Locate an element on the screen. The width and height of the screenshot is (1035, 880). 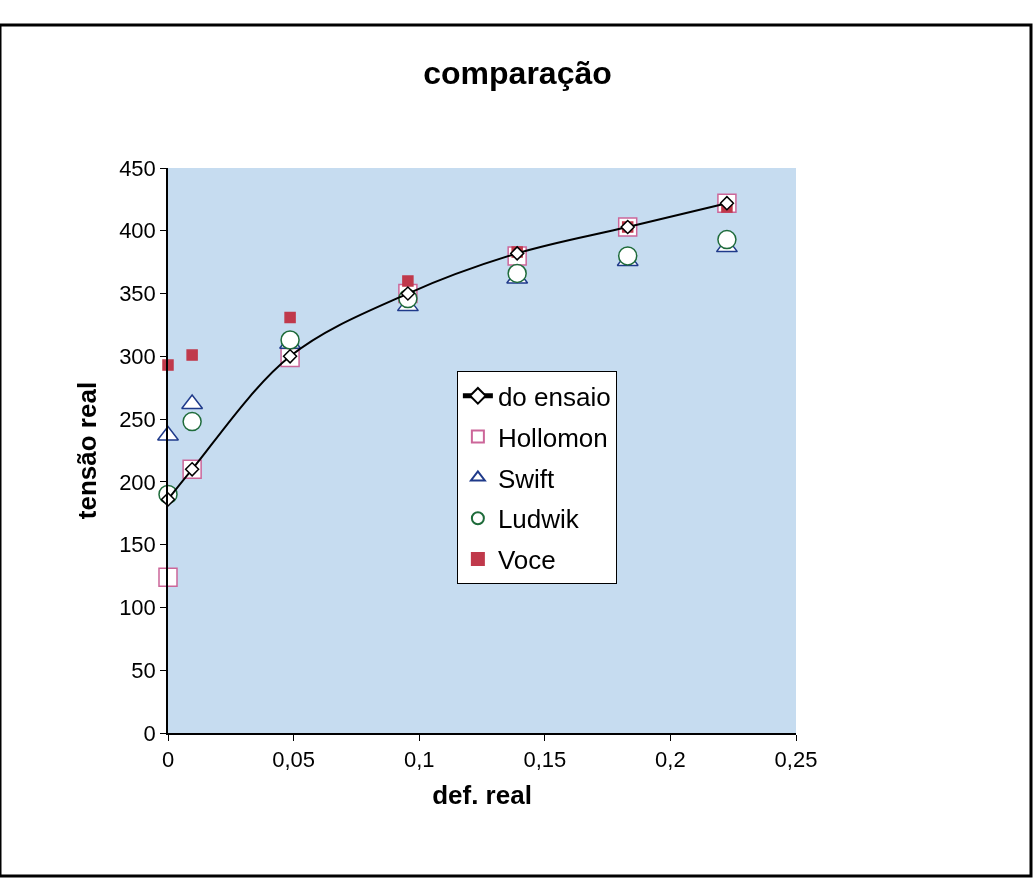
x-tick-label: 0,1 is located at coordinates (419, 760).